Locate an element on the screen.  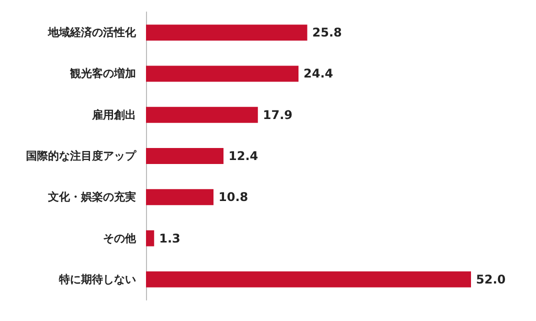
data-label: 25.8 is located at coordinates (327, 33).